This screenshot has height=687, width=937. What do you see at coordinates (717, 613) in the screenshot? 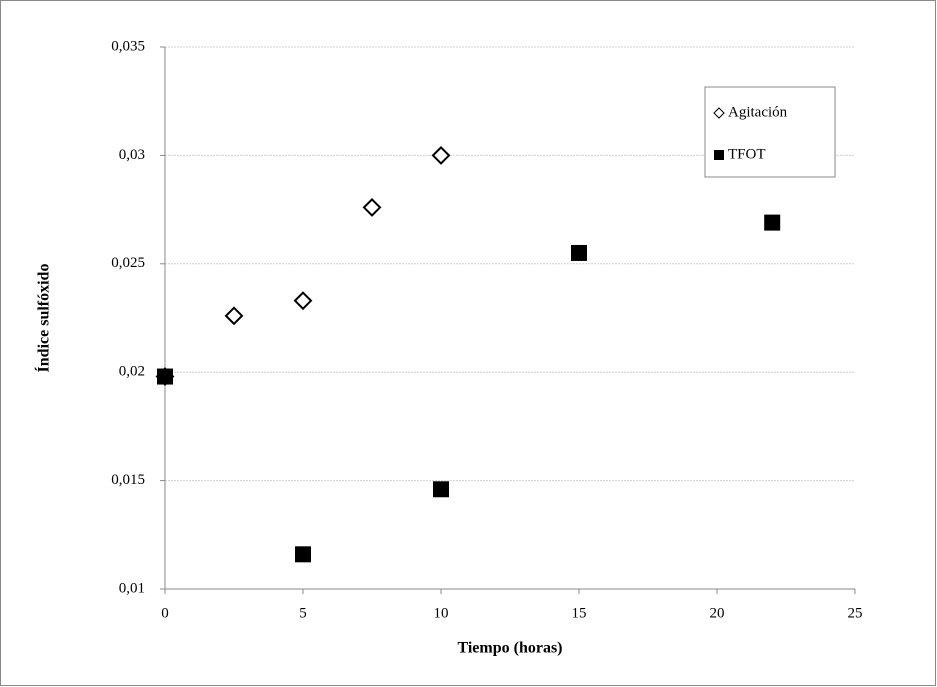
I see `x-tick-label: 20` at bounding box center [717, 613].